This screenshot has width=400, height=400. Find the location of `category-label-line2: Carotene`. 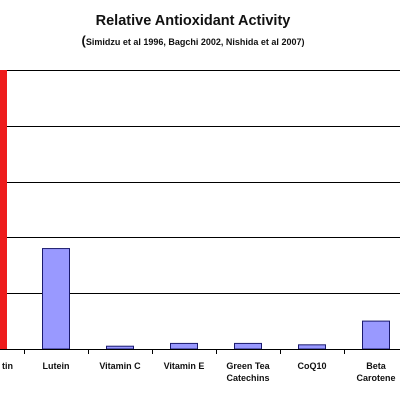

category-label-line2: Carotene is located at coordinates (375, 378).